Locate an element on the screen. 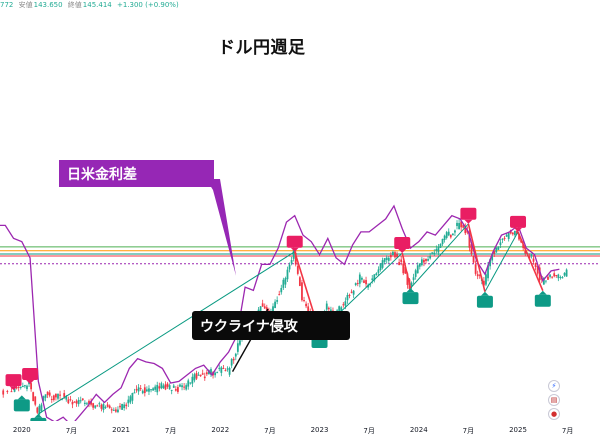 This screenshot has height=442, width=600. us-flag-icon: ▤ is located at coordinates (554, 400).